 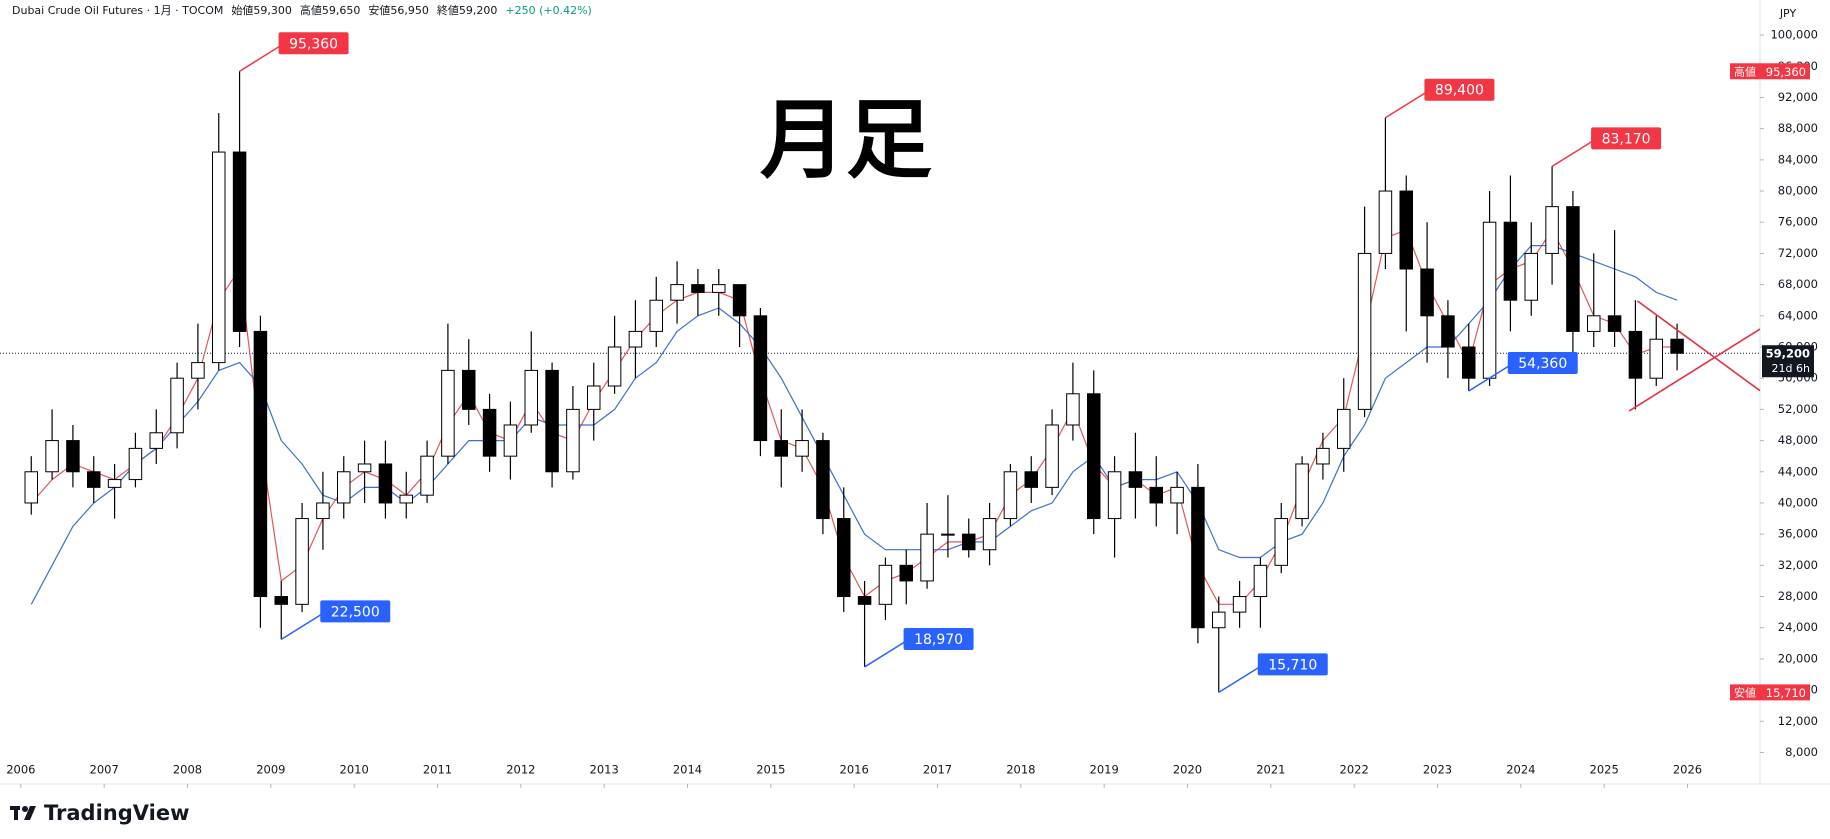 What do you see at coordinates (1798, 97) in the screenshot?
I see `y-tick-label: 92,000` at bounding box center [1798, 97].